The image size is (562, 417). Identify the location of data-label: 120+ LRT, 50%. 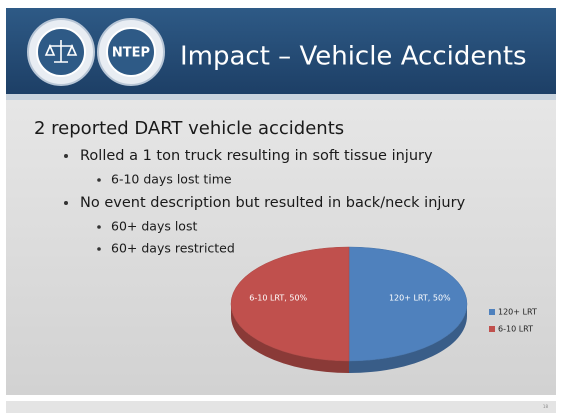
(420, 298).